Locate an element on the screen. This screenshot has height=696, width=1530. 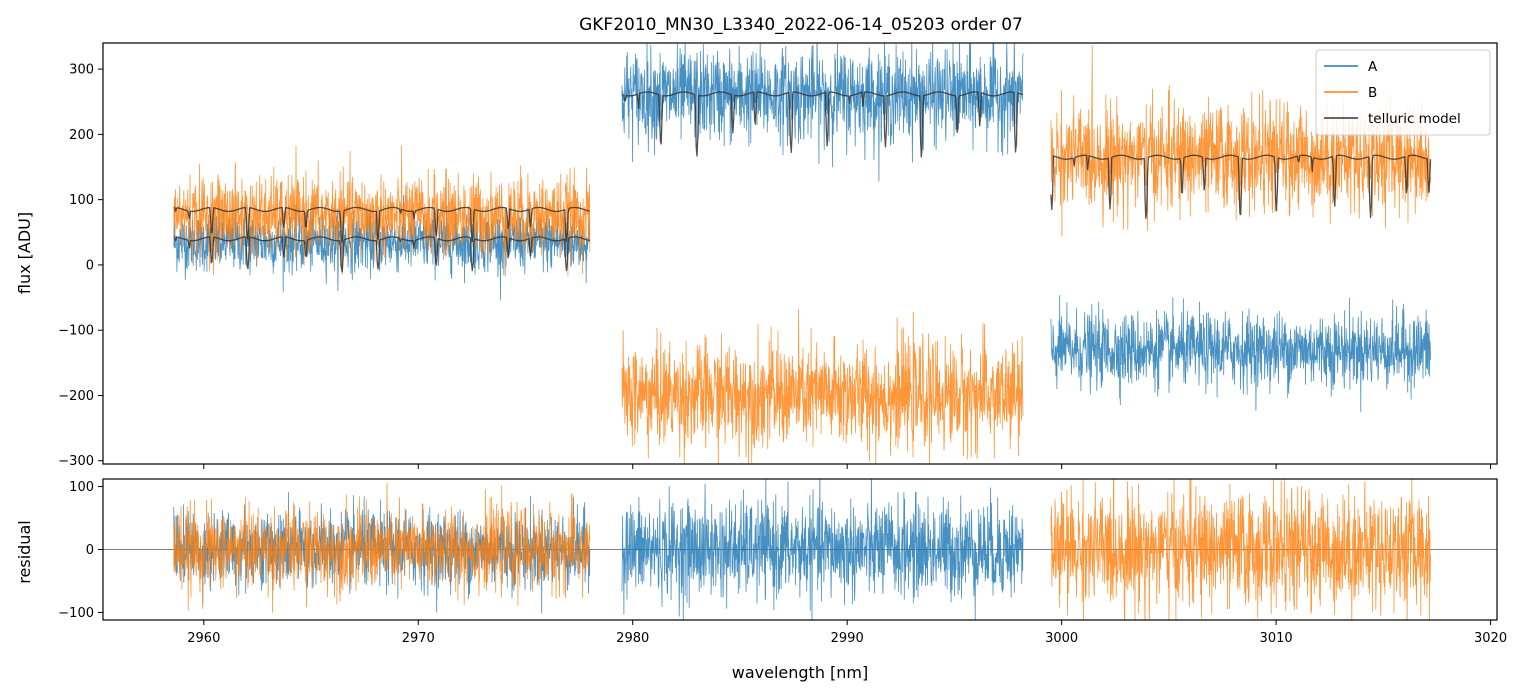
x-tick-label: 3000 is located at coordinates (1061, 638).